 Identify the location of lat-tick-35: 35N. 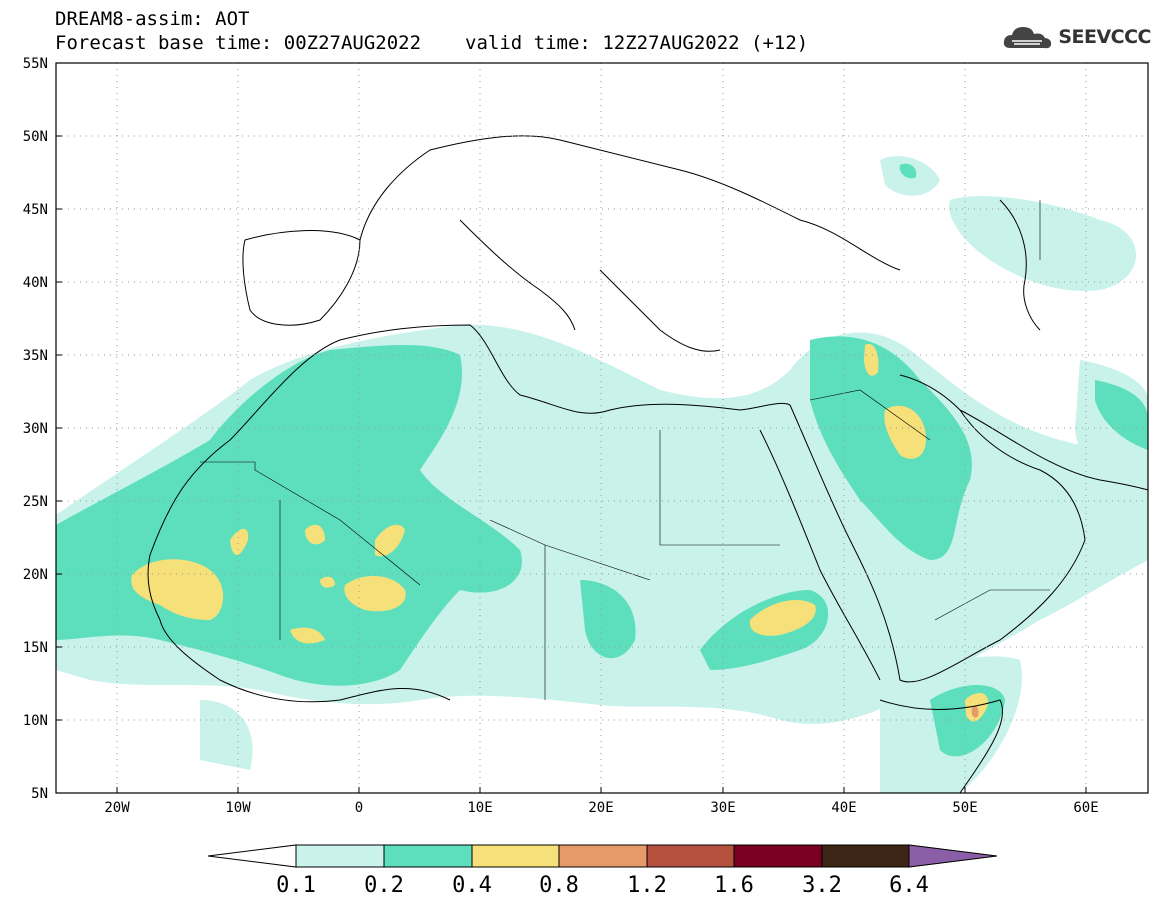
(42, 356).